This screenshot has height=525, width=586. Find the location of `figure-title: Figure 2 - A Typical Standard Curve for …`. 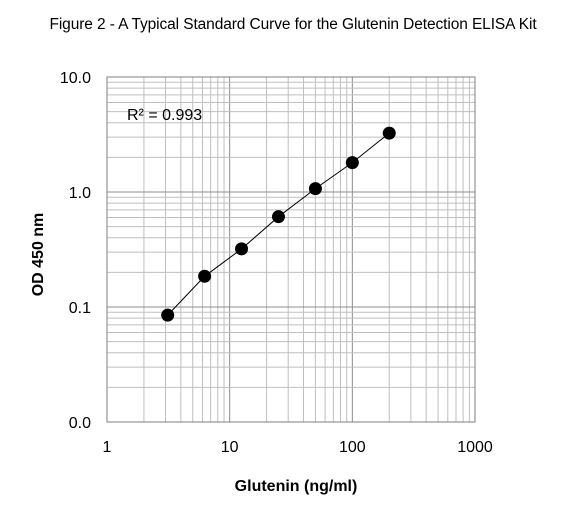

figure-title: Figure 2 - A Typical Standard Curve for … is located at coordinates (293, 24).